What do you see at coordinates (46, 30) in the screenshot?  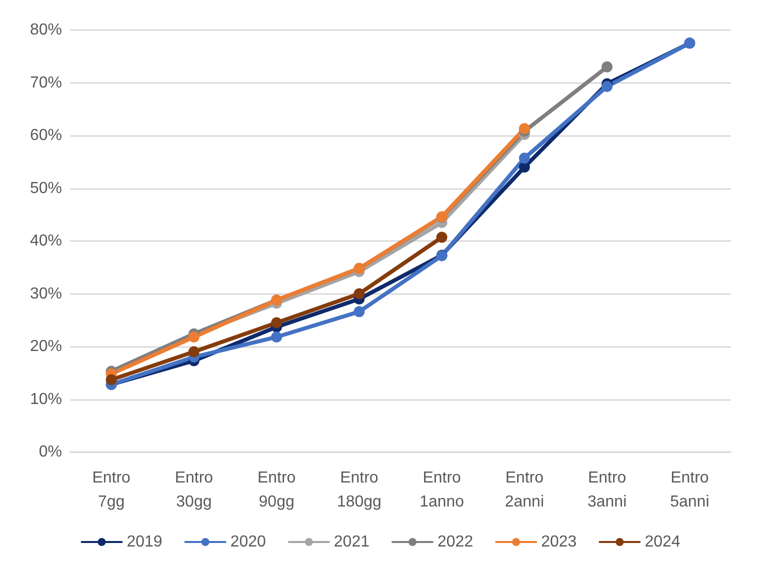 I see `y-tick-label: 80%` at bounding box center [46, 30].